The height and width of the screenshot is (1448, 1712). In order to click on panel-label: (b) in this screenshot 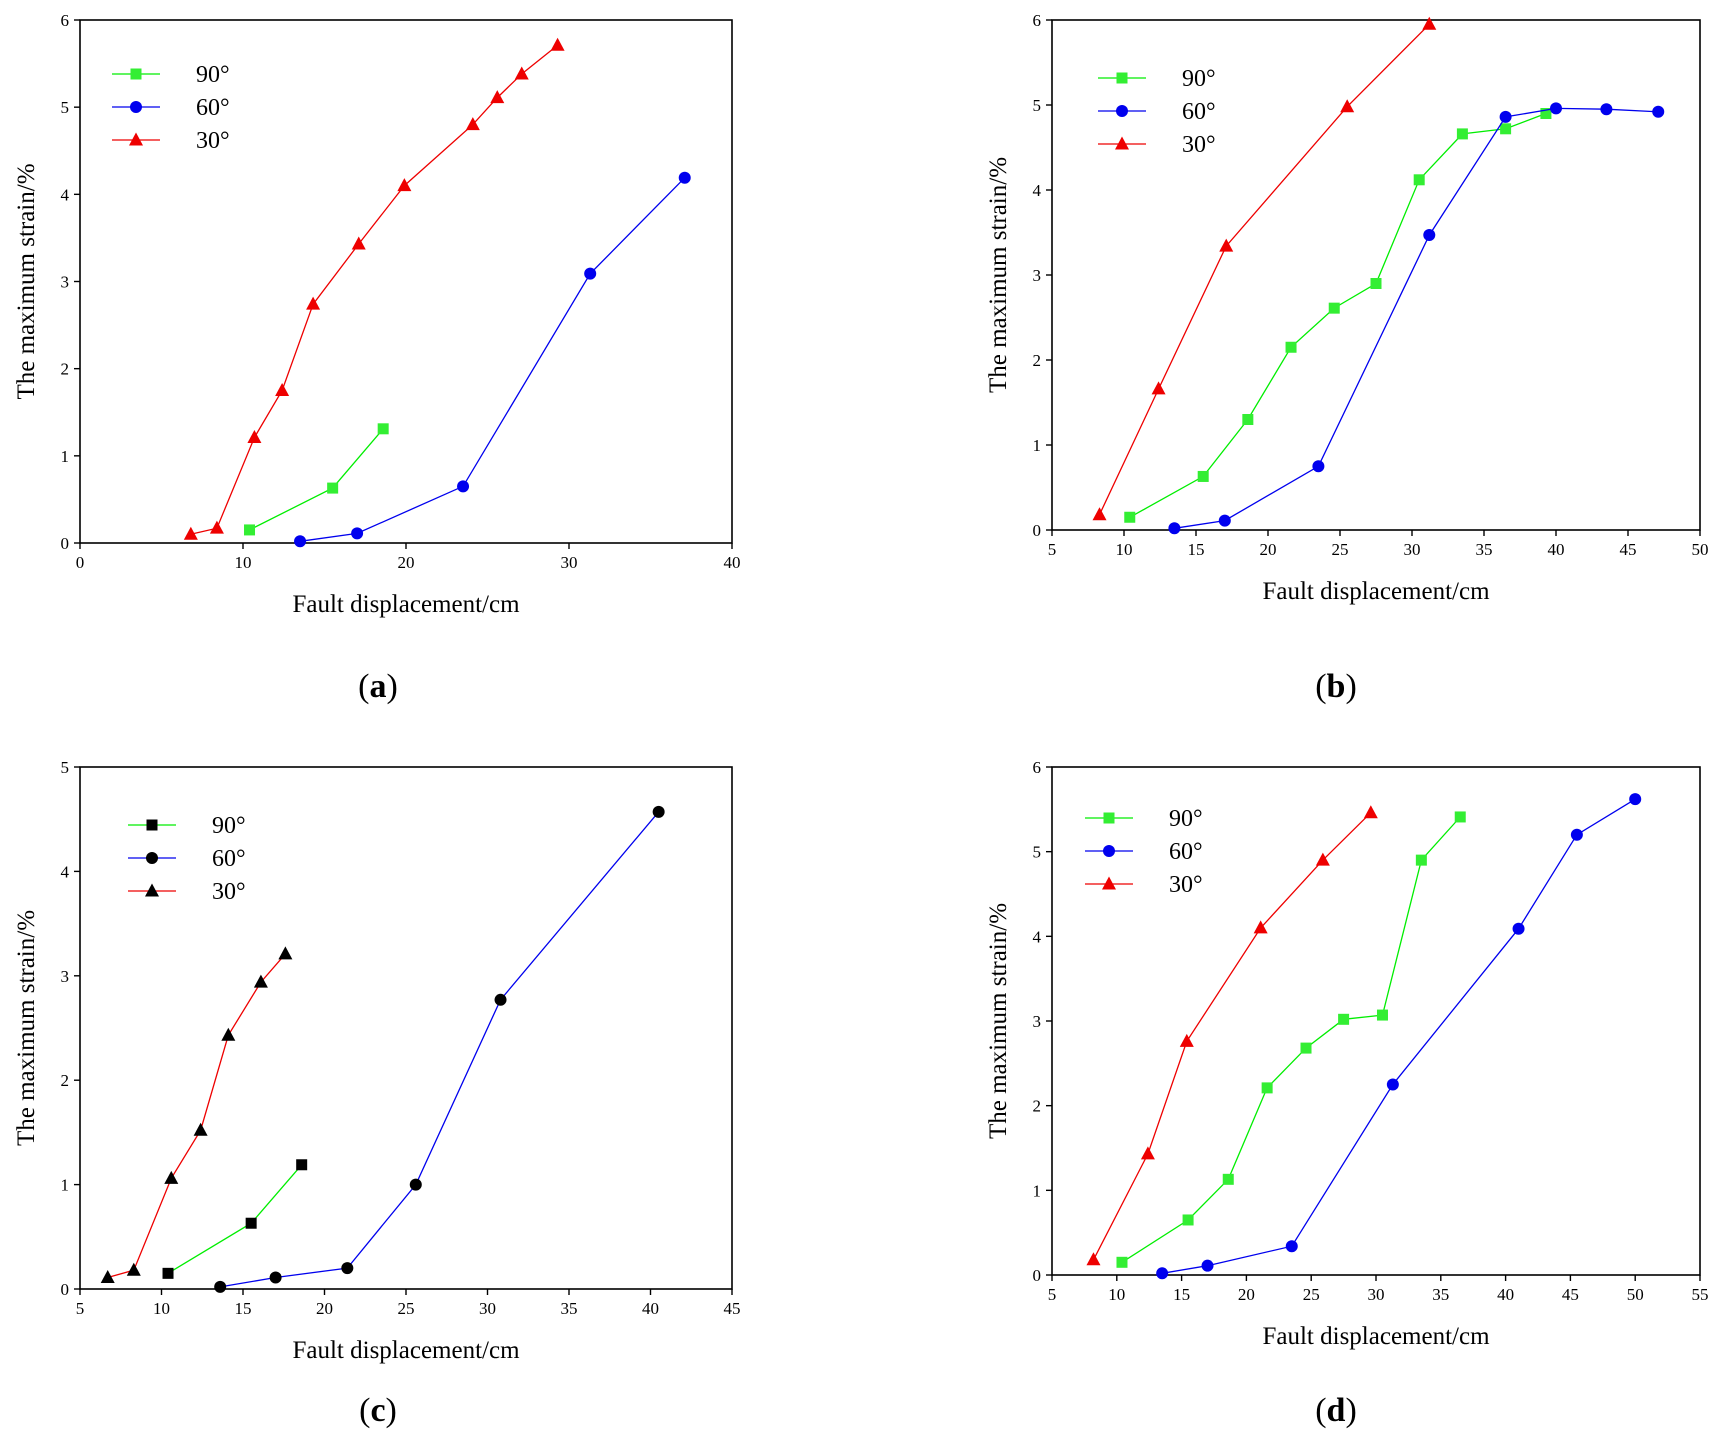, I will do `click(1336, 686)`.